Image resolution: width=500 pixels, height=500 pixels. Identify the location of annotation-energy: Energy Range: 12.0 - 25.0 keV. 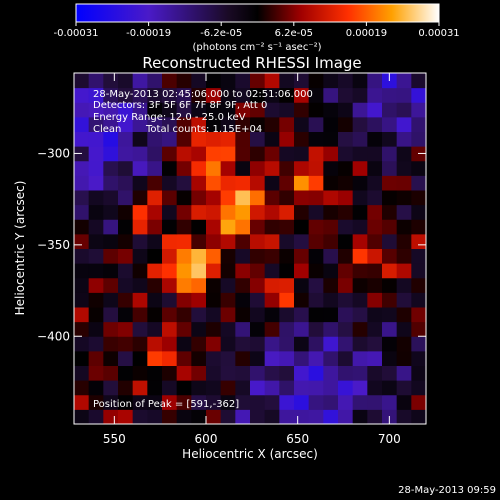
(169, 117).